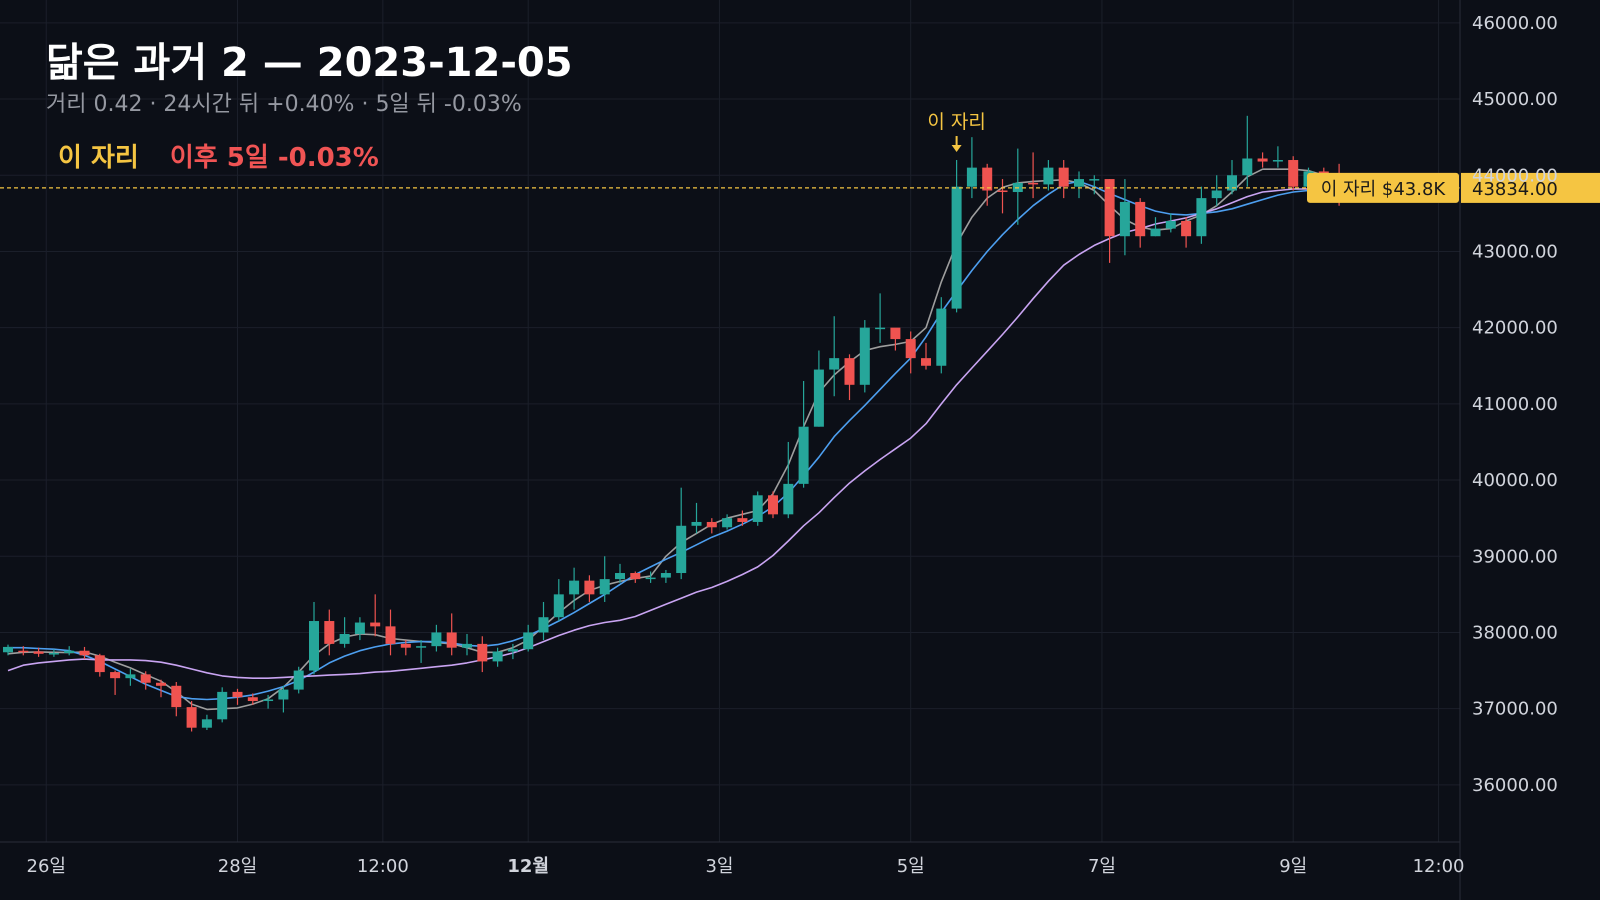 The height and width of the screenshot is (900, 1600). What do you see at coordinates (1515, 99) in the screenshot?
I see `price-tick-label: 45000.00` at bounding box center [1515, 99].